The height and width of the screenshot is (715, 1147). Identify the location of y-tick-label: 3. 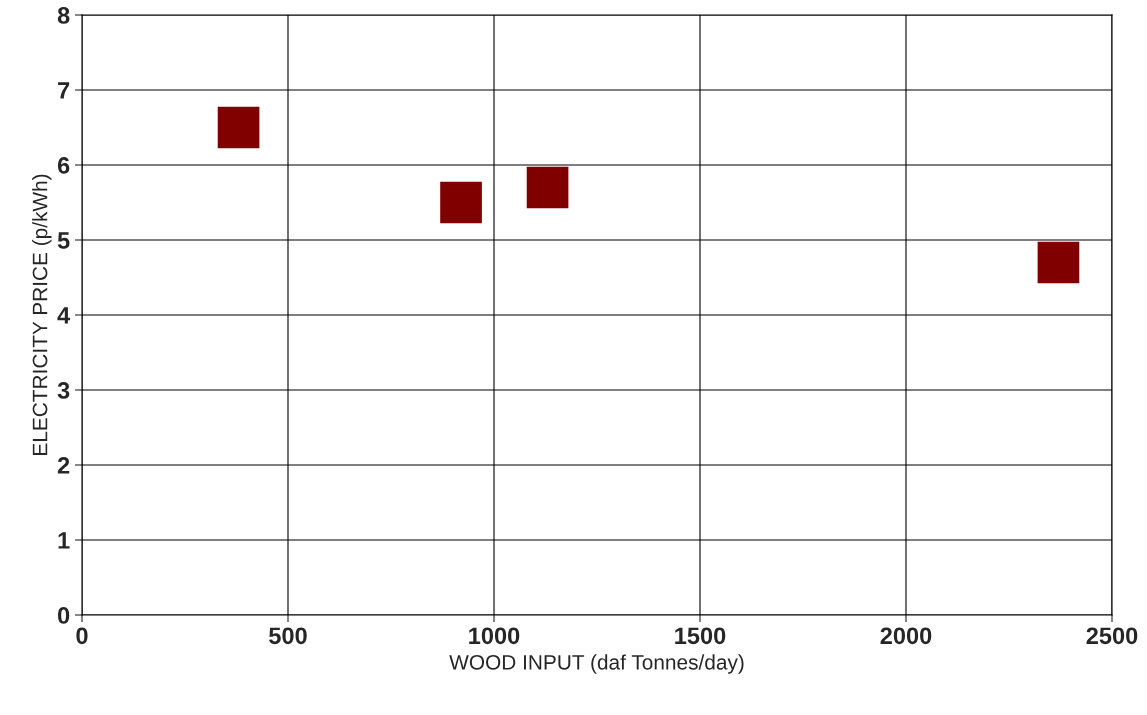
(63, 390).